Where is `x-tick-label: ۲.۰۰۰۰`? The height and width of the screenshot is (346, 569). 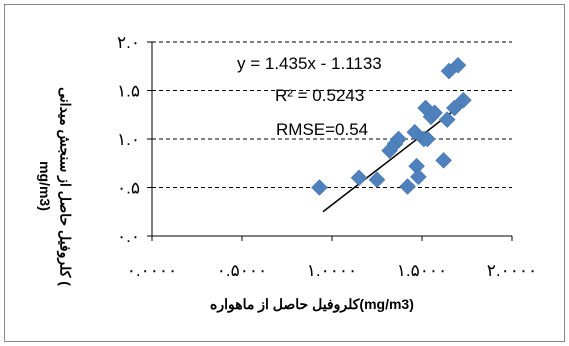
x-tick-label: ۲.۰۰۰۰ is located at coordinates (512, 270).